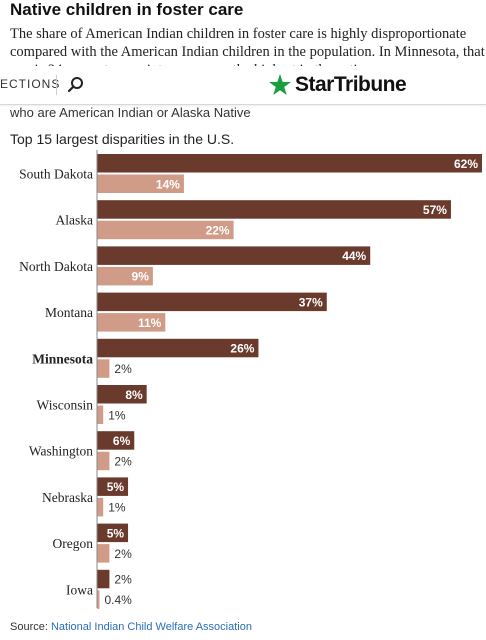 This screenshot has height=640, width=486. Describe the element at coordinates (141, 277) in the screenshot. I see `data-label: 9%` at that location.